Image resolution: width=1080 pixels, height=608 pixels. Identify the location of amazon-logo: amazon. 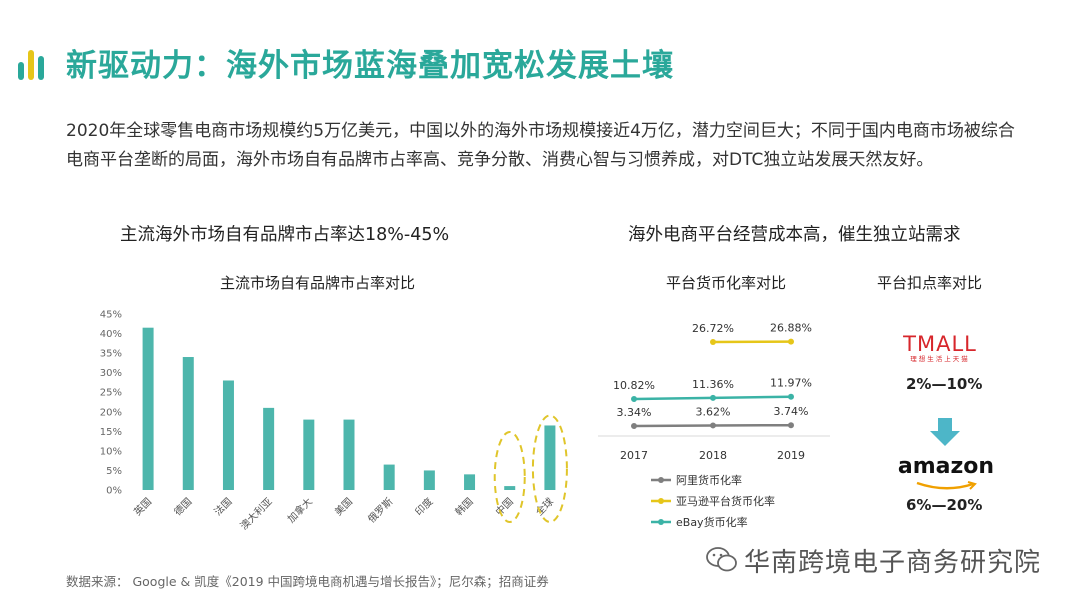
(946, 476).